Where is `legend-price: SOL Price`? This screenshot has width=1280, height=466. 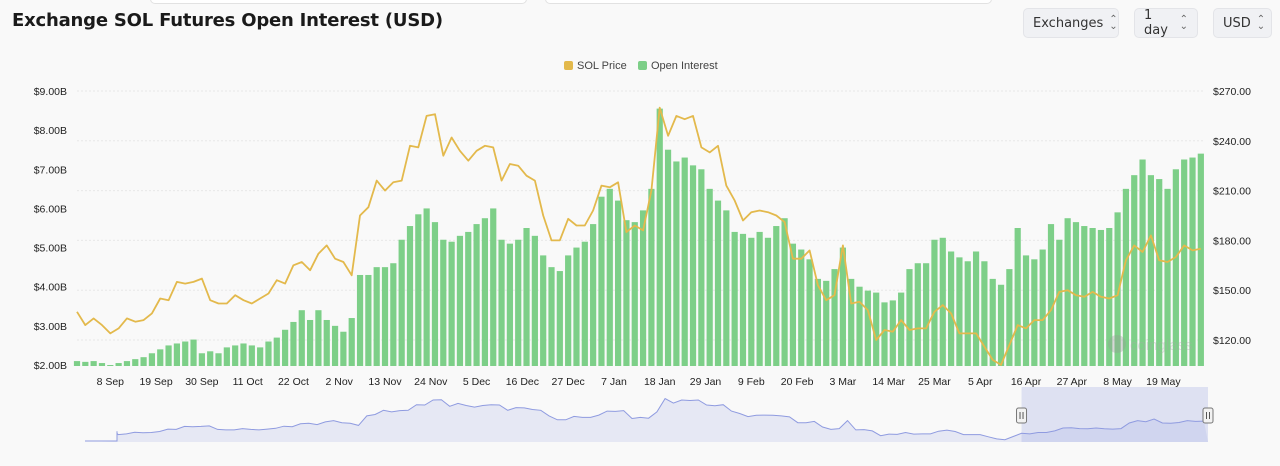
legend-price: SOL Price is located at coordinates (602, 66).